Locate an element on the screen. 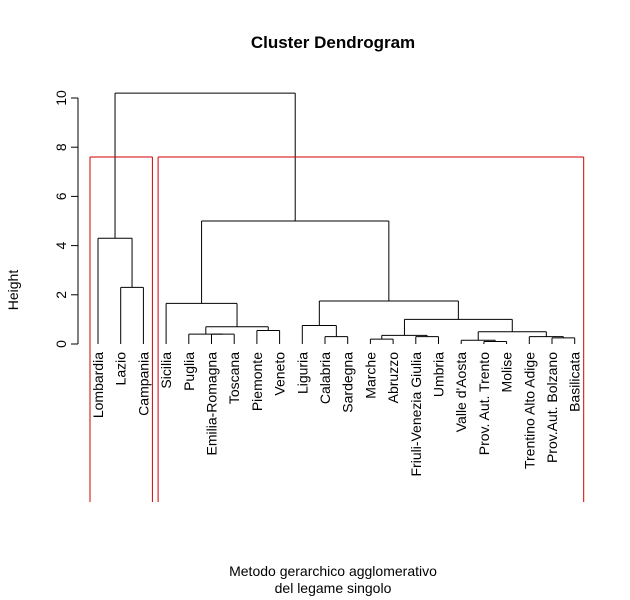 The height and width of the screenshot is (600, 630). leaf-label: Prov. Aut. Trento is located at coordinates (484, 403).